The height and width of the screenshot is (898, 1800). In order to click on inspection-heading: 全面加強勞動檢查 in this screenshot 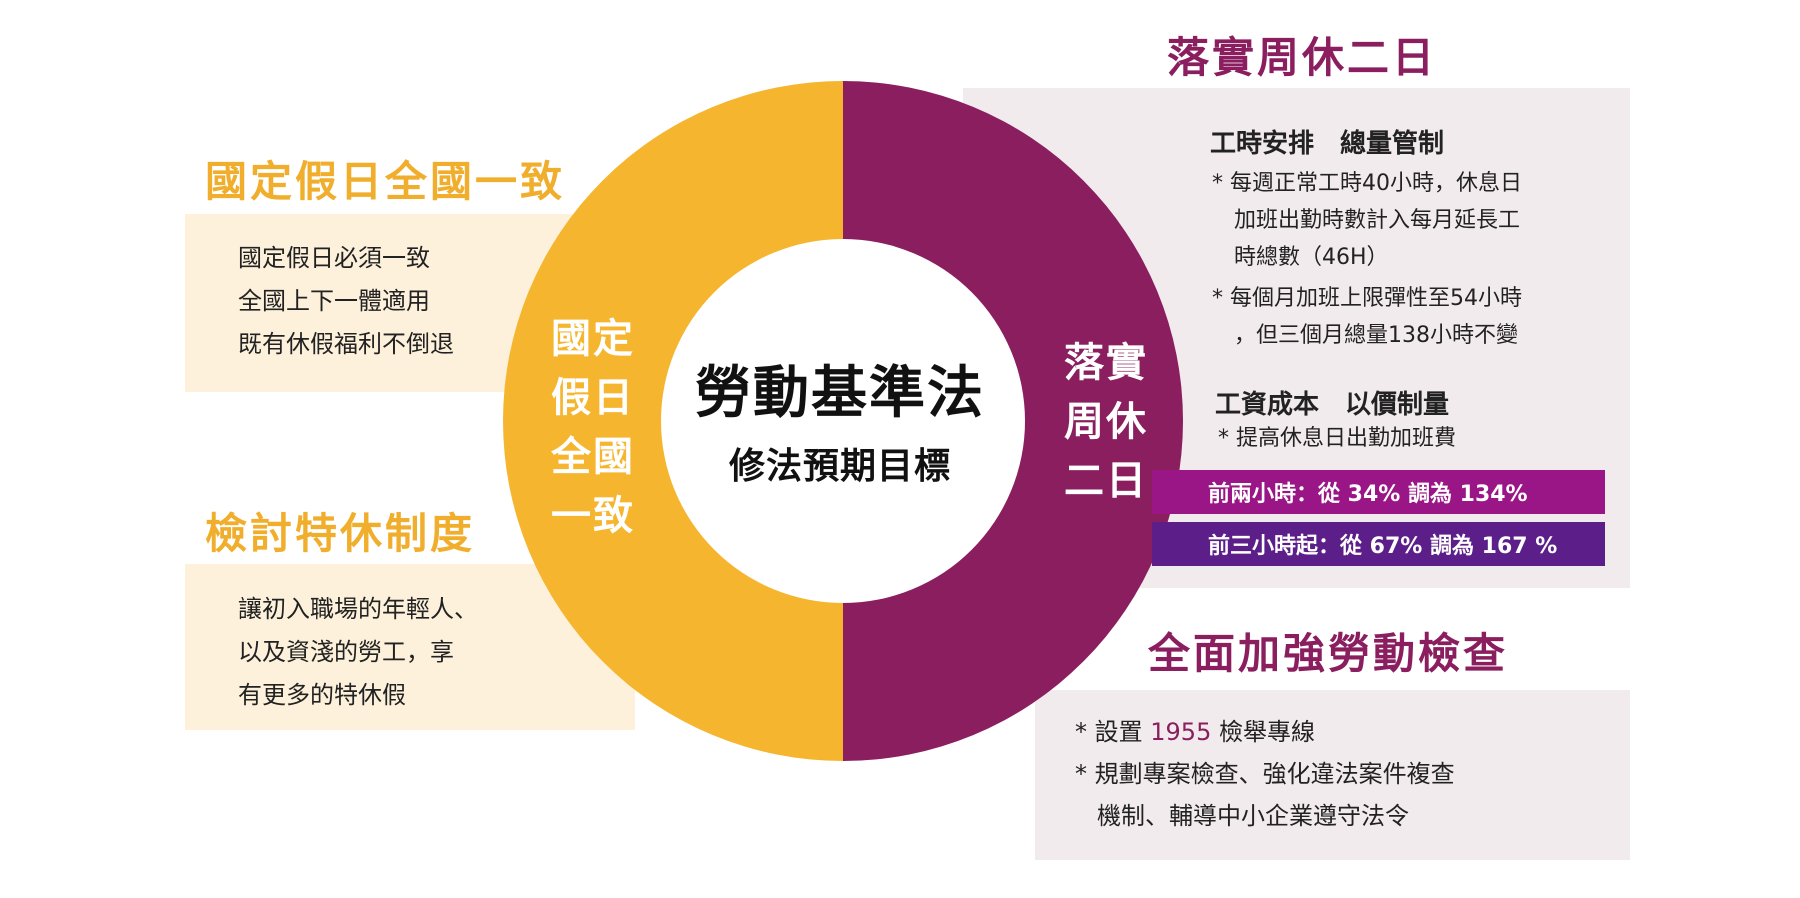, I will do `click(1328, 653)`.